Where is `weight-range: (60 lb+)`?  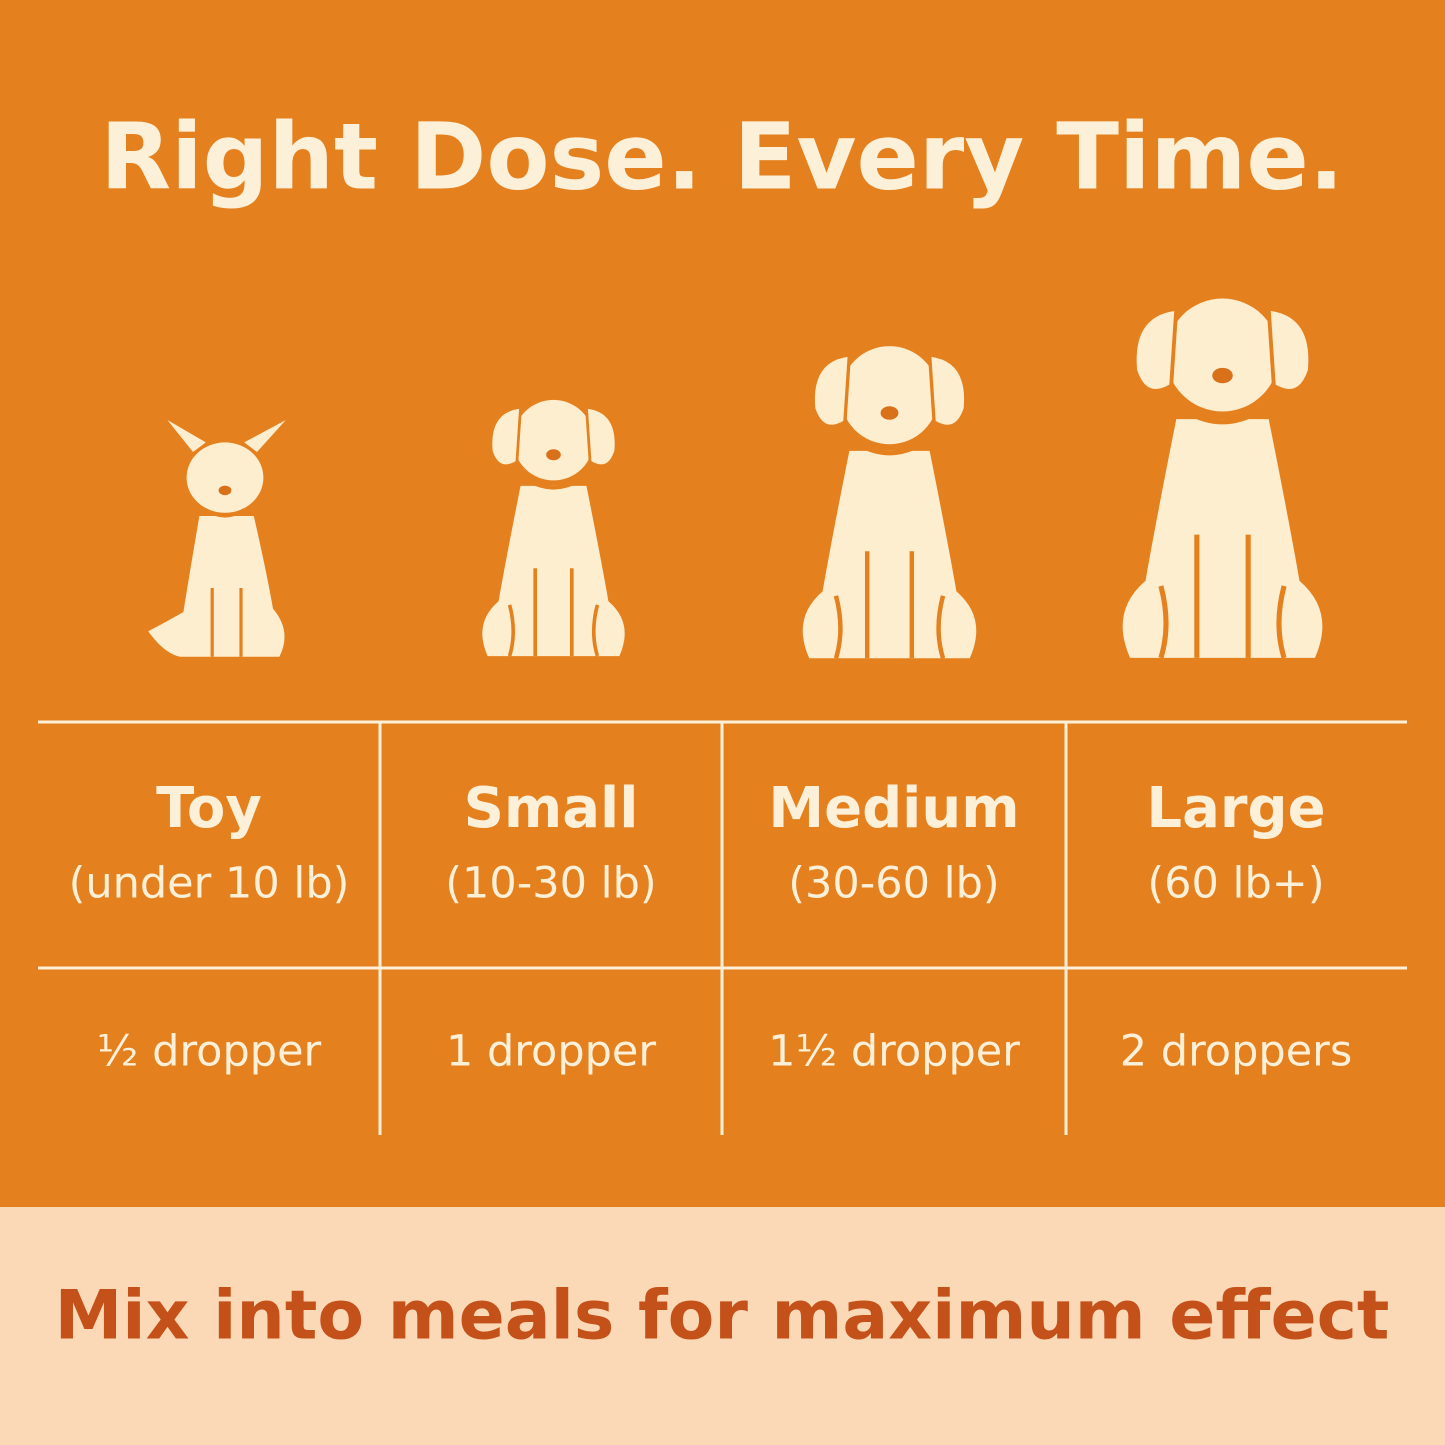 weight-range: (60 lb+) is located at coordinates (1235, 884).